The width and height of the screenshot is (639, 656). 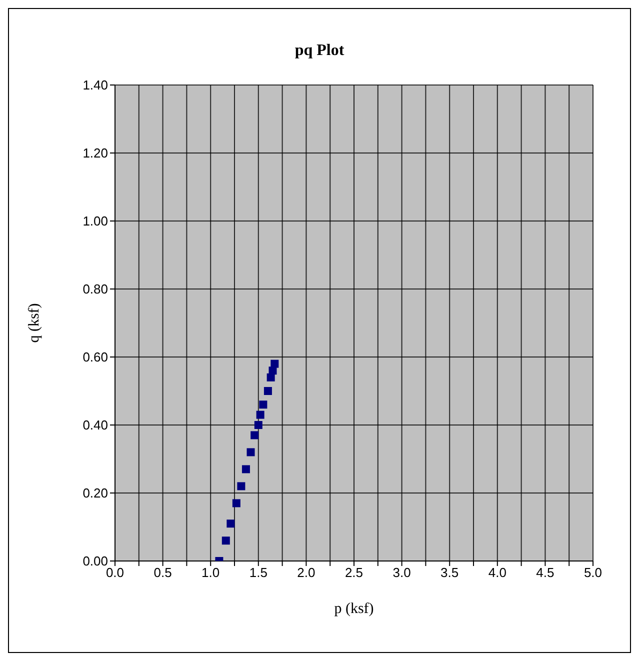 I want to click on x-tick-label: 1.5, so click(x=258, y=572).